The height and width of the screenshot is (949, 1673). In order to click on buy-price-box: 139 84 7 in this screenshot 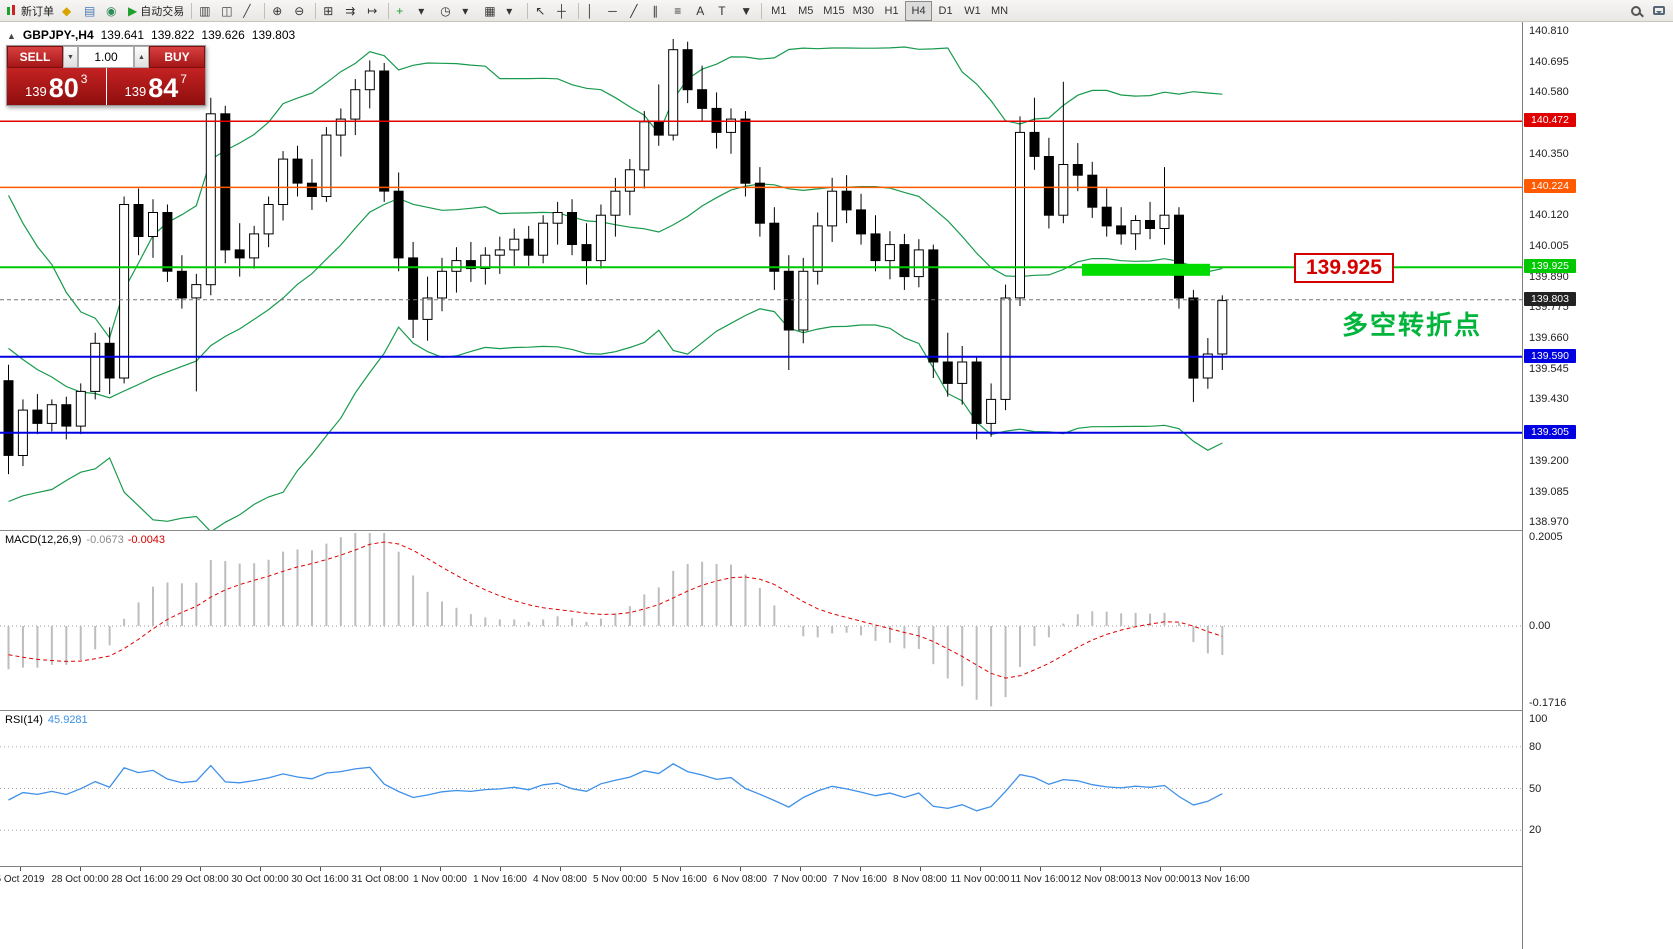, I will do `click(155, 86)`.